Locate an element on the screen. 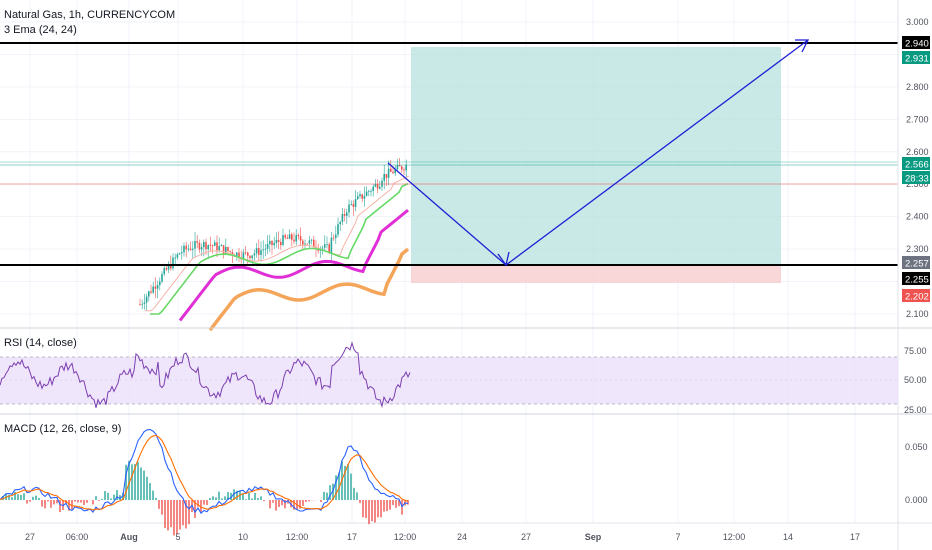  price-badge-label: 2.931 is located at coordinates (917, 59).